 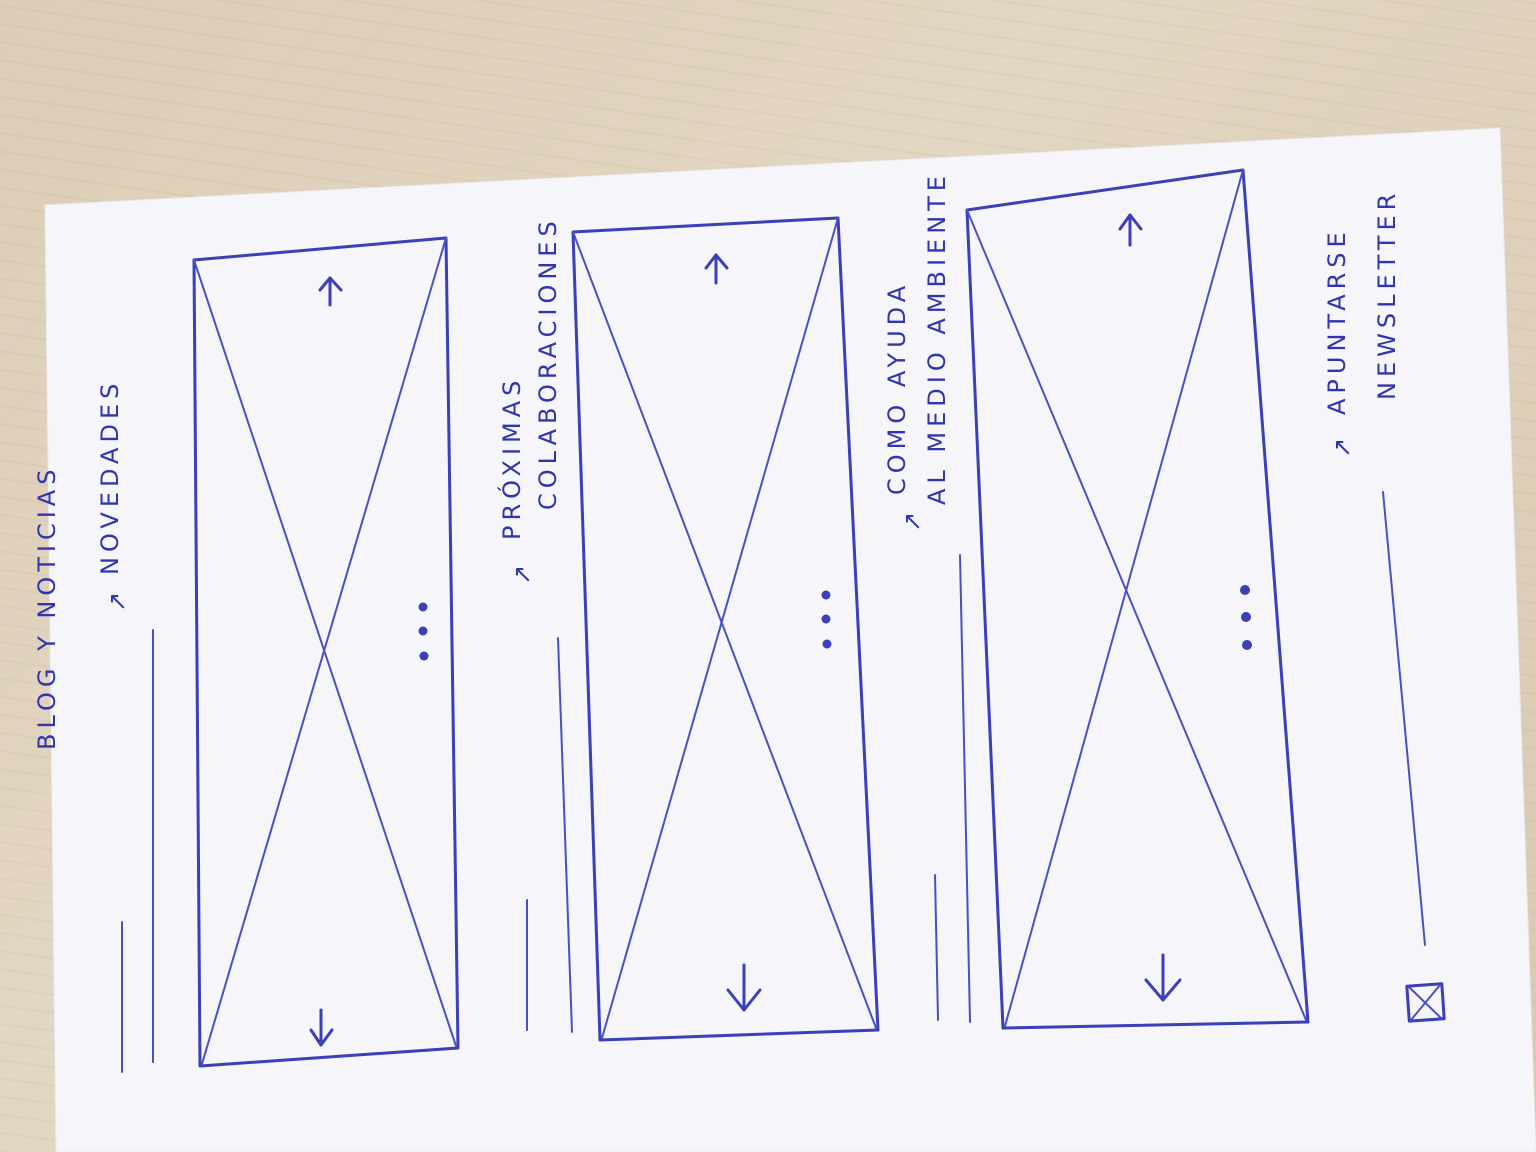 What do you see at coordinates (1387, 294) in the screenshot?
I see `section-label: NEWSLETTER` at bounding box center [1387, 294].